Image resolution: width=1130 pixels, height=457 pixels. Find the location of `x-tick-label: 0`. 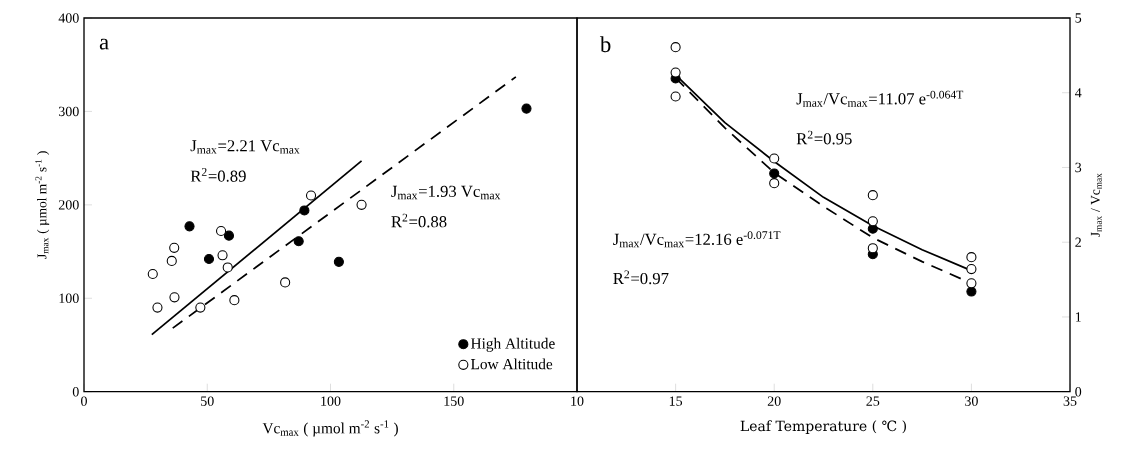

x-tick-label: 0 is located at coordinates (84, 401).